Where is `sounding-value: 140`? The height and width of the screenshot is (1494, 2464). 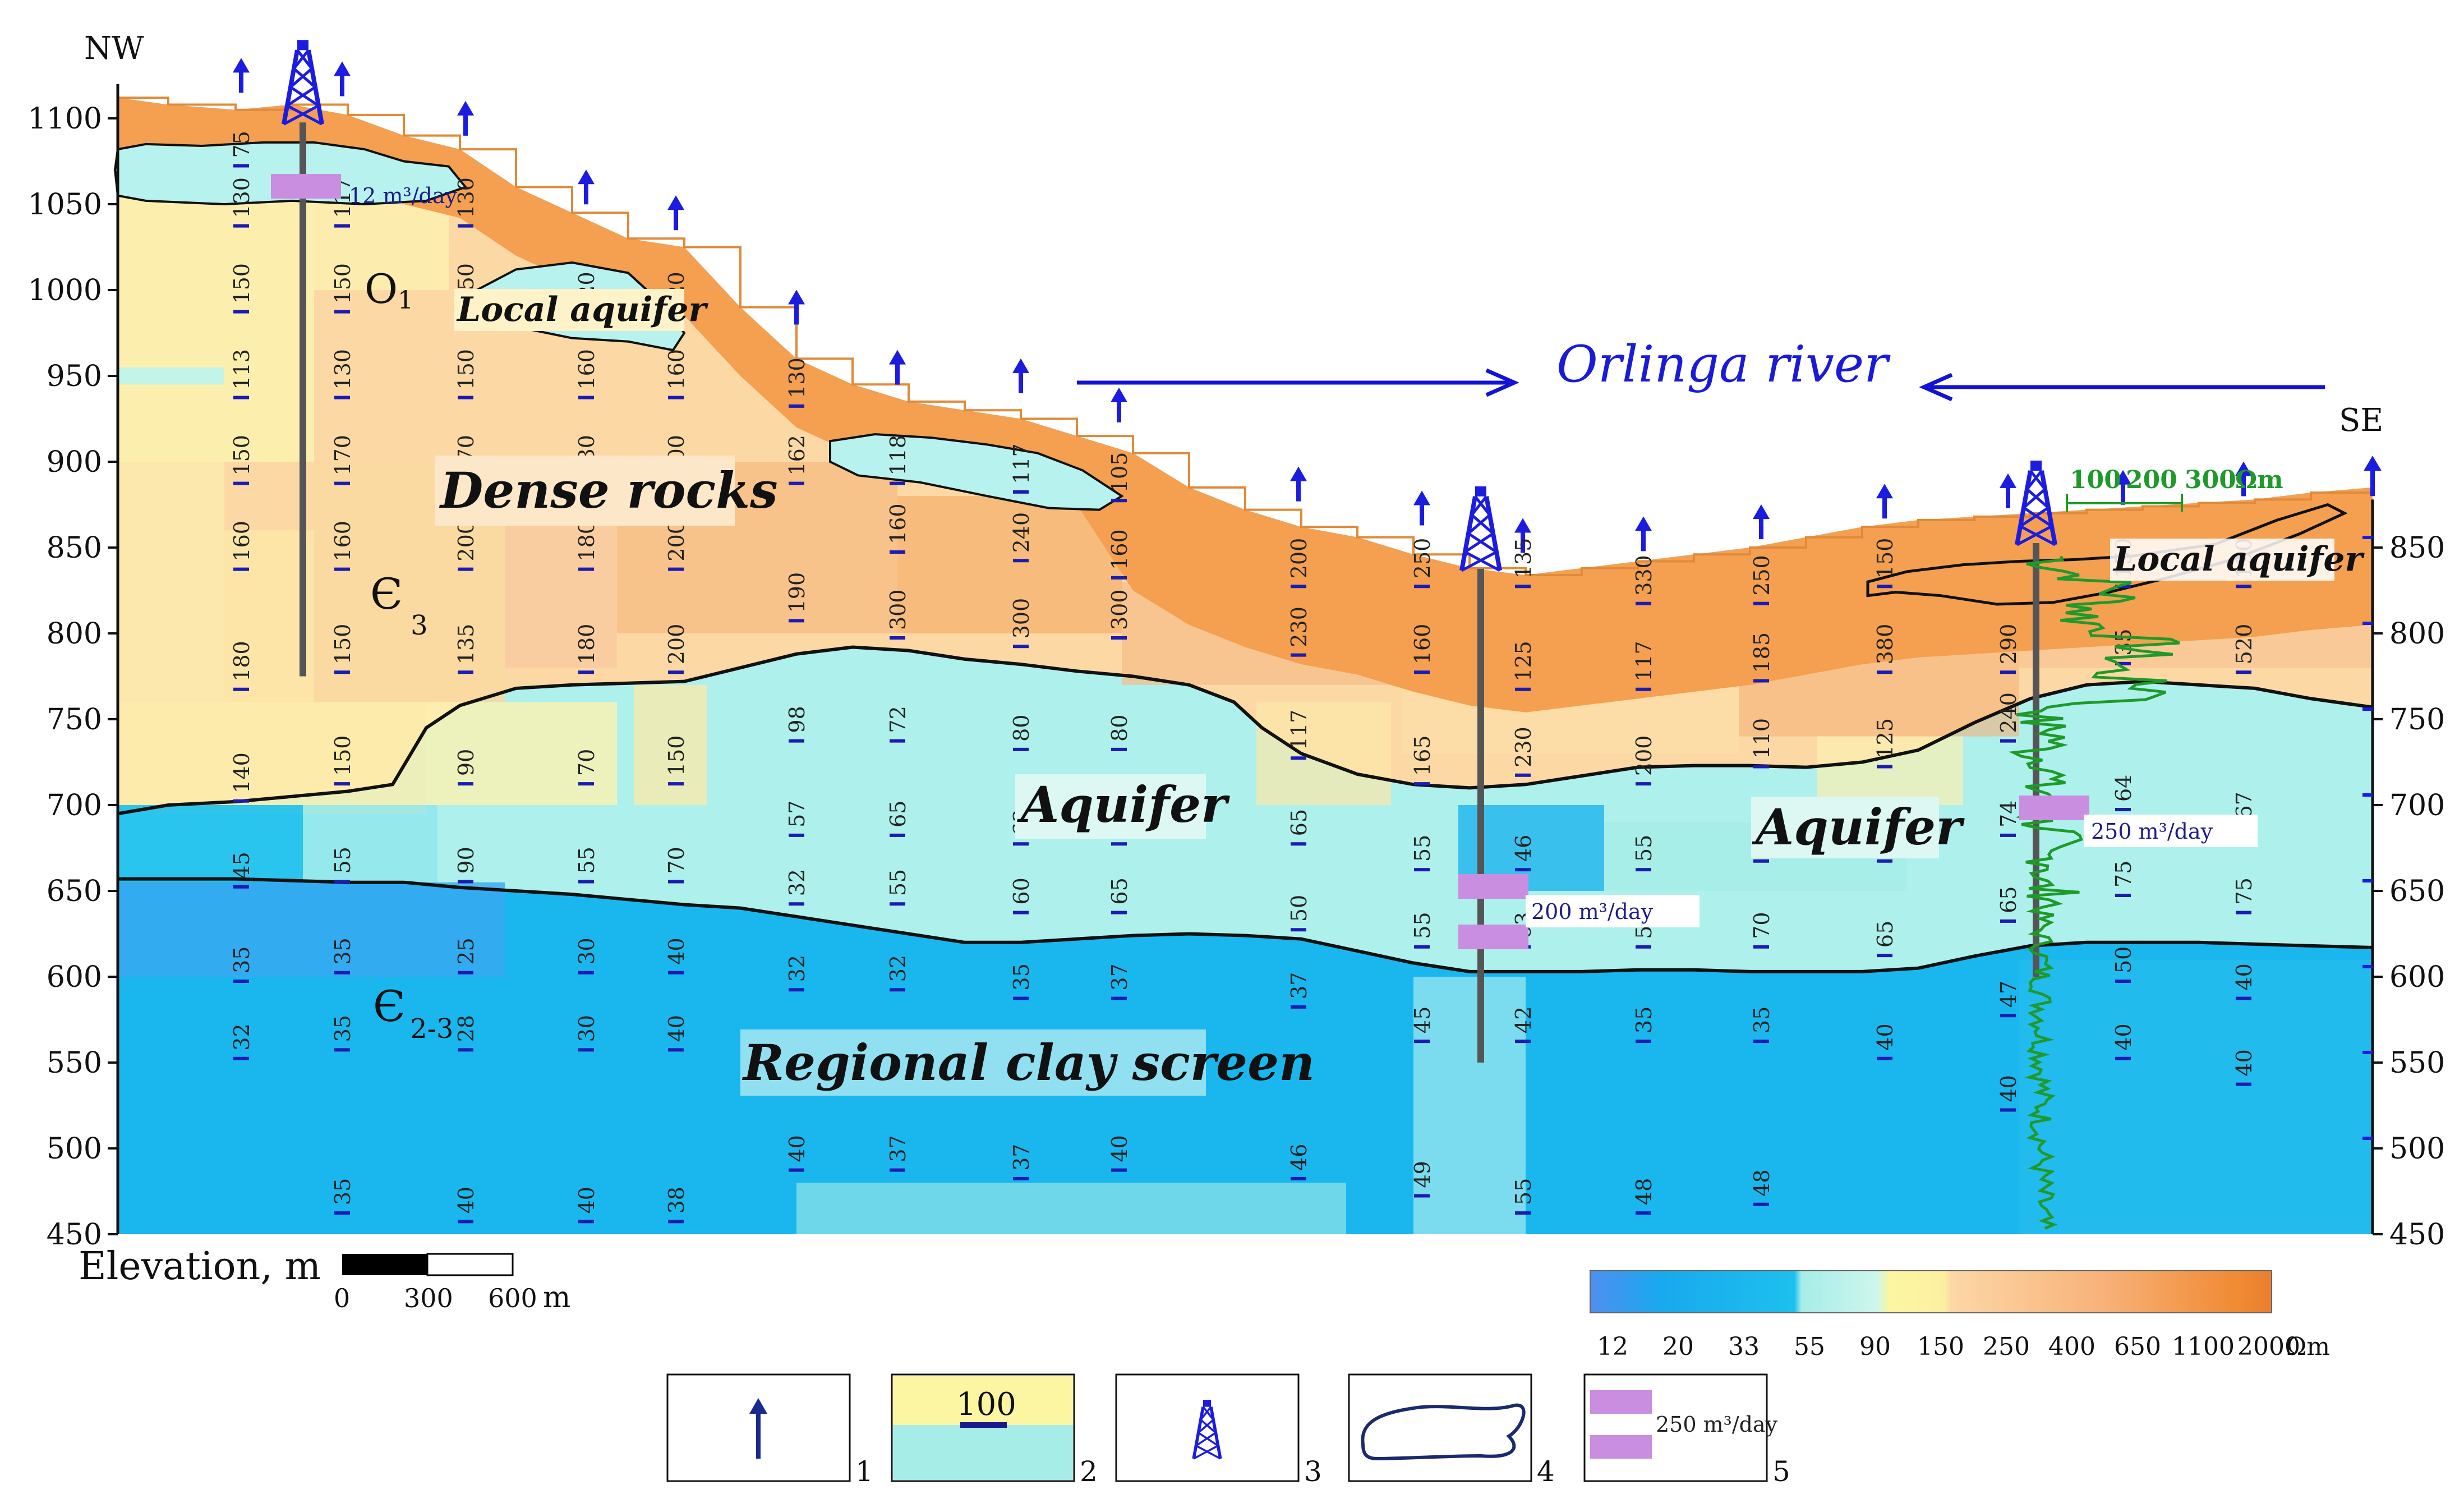
sounding-value: 140 is located at coordinates (241, 772).